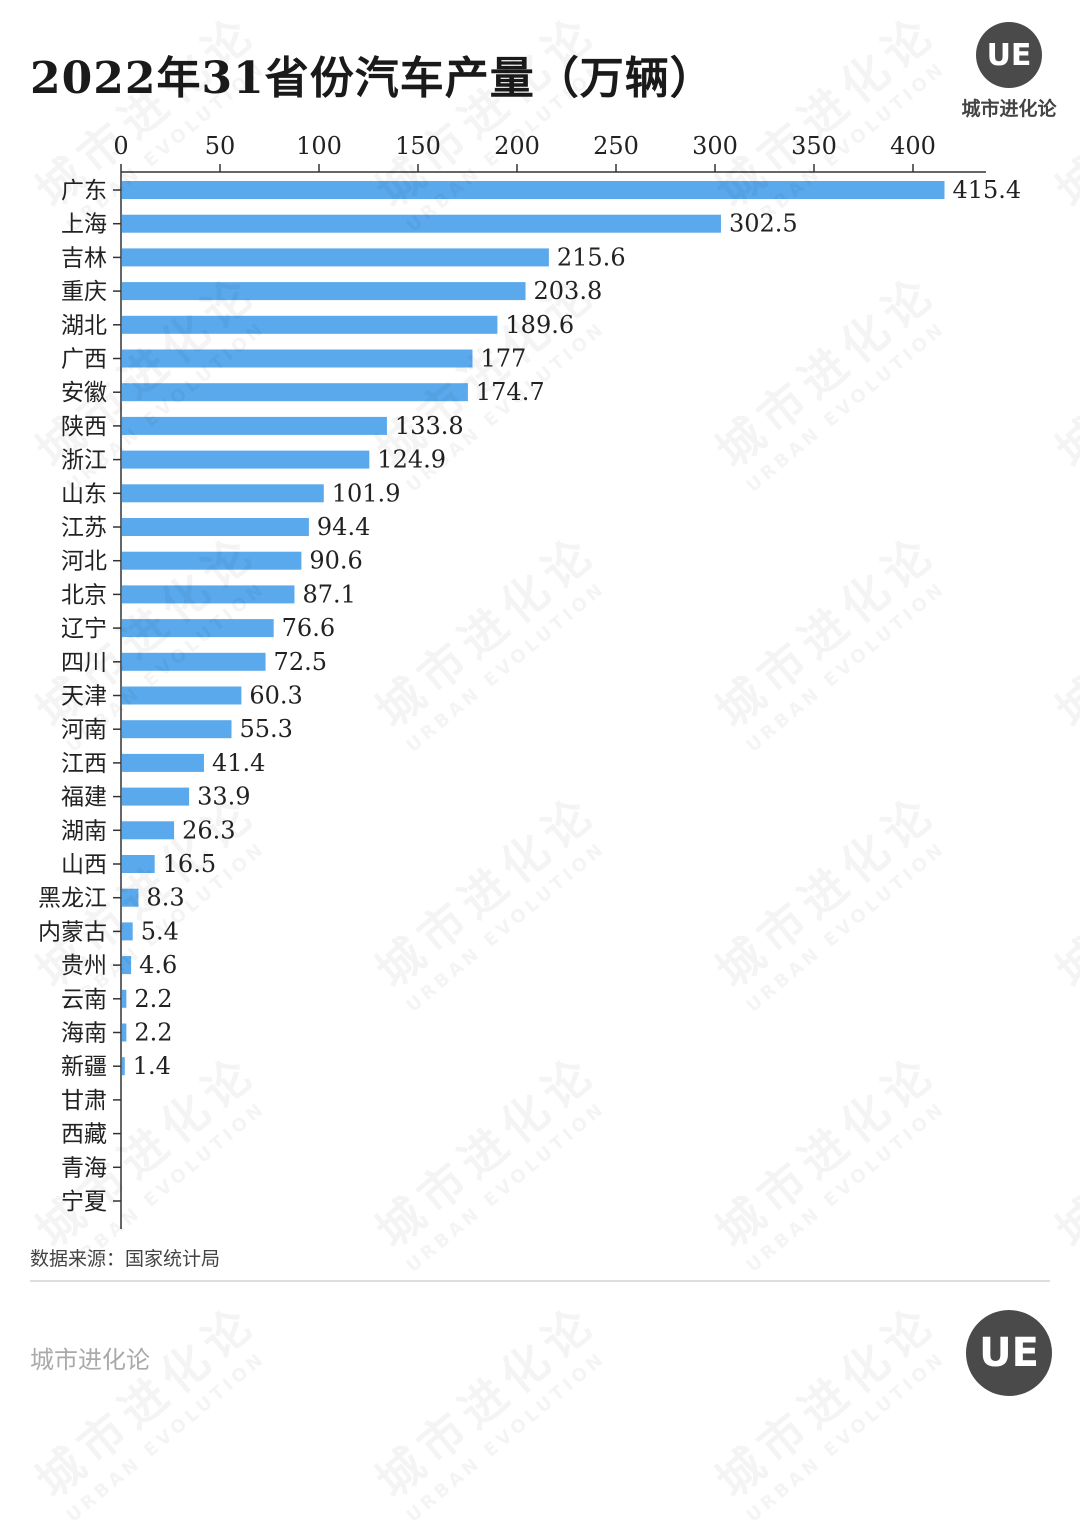  What do you see at coordinates (429, 426) in the screenshot?
I see `data-label: 133.8` at bounding box center [429, 426].